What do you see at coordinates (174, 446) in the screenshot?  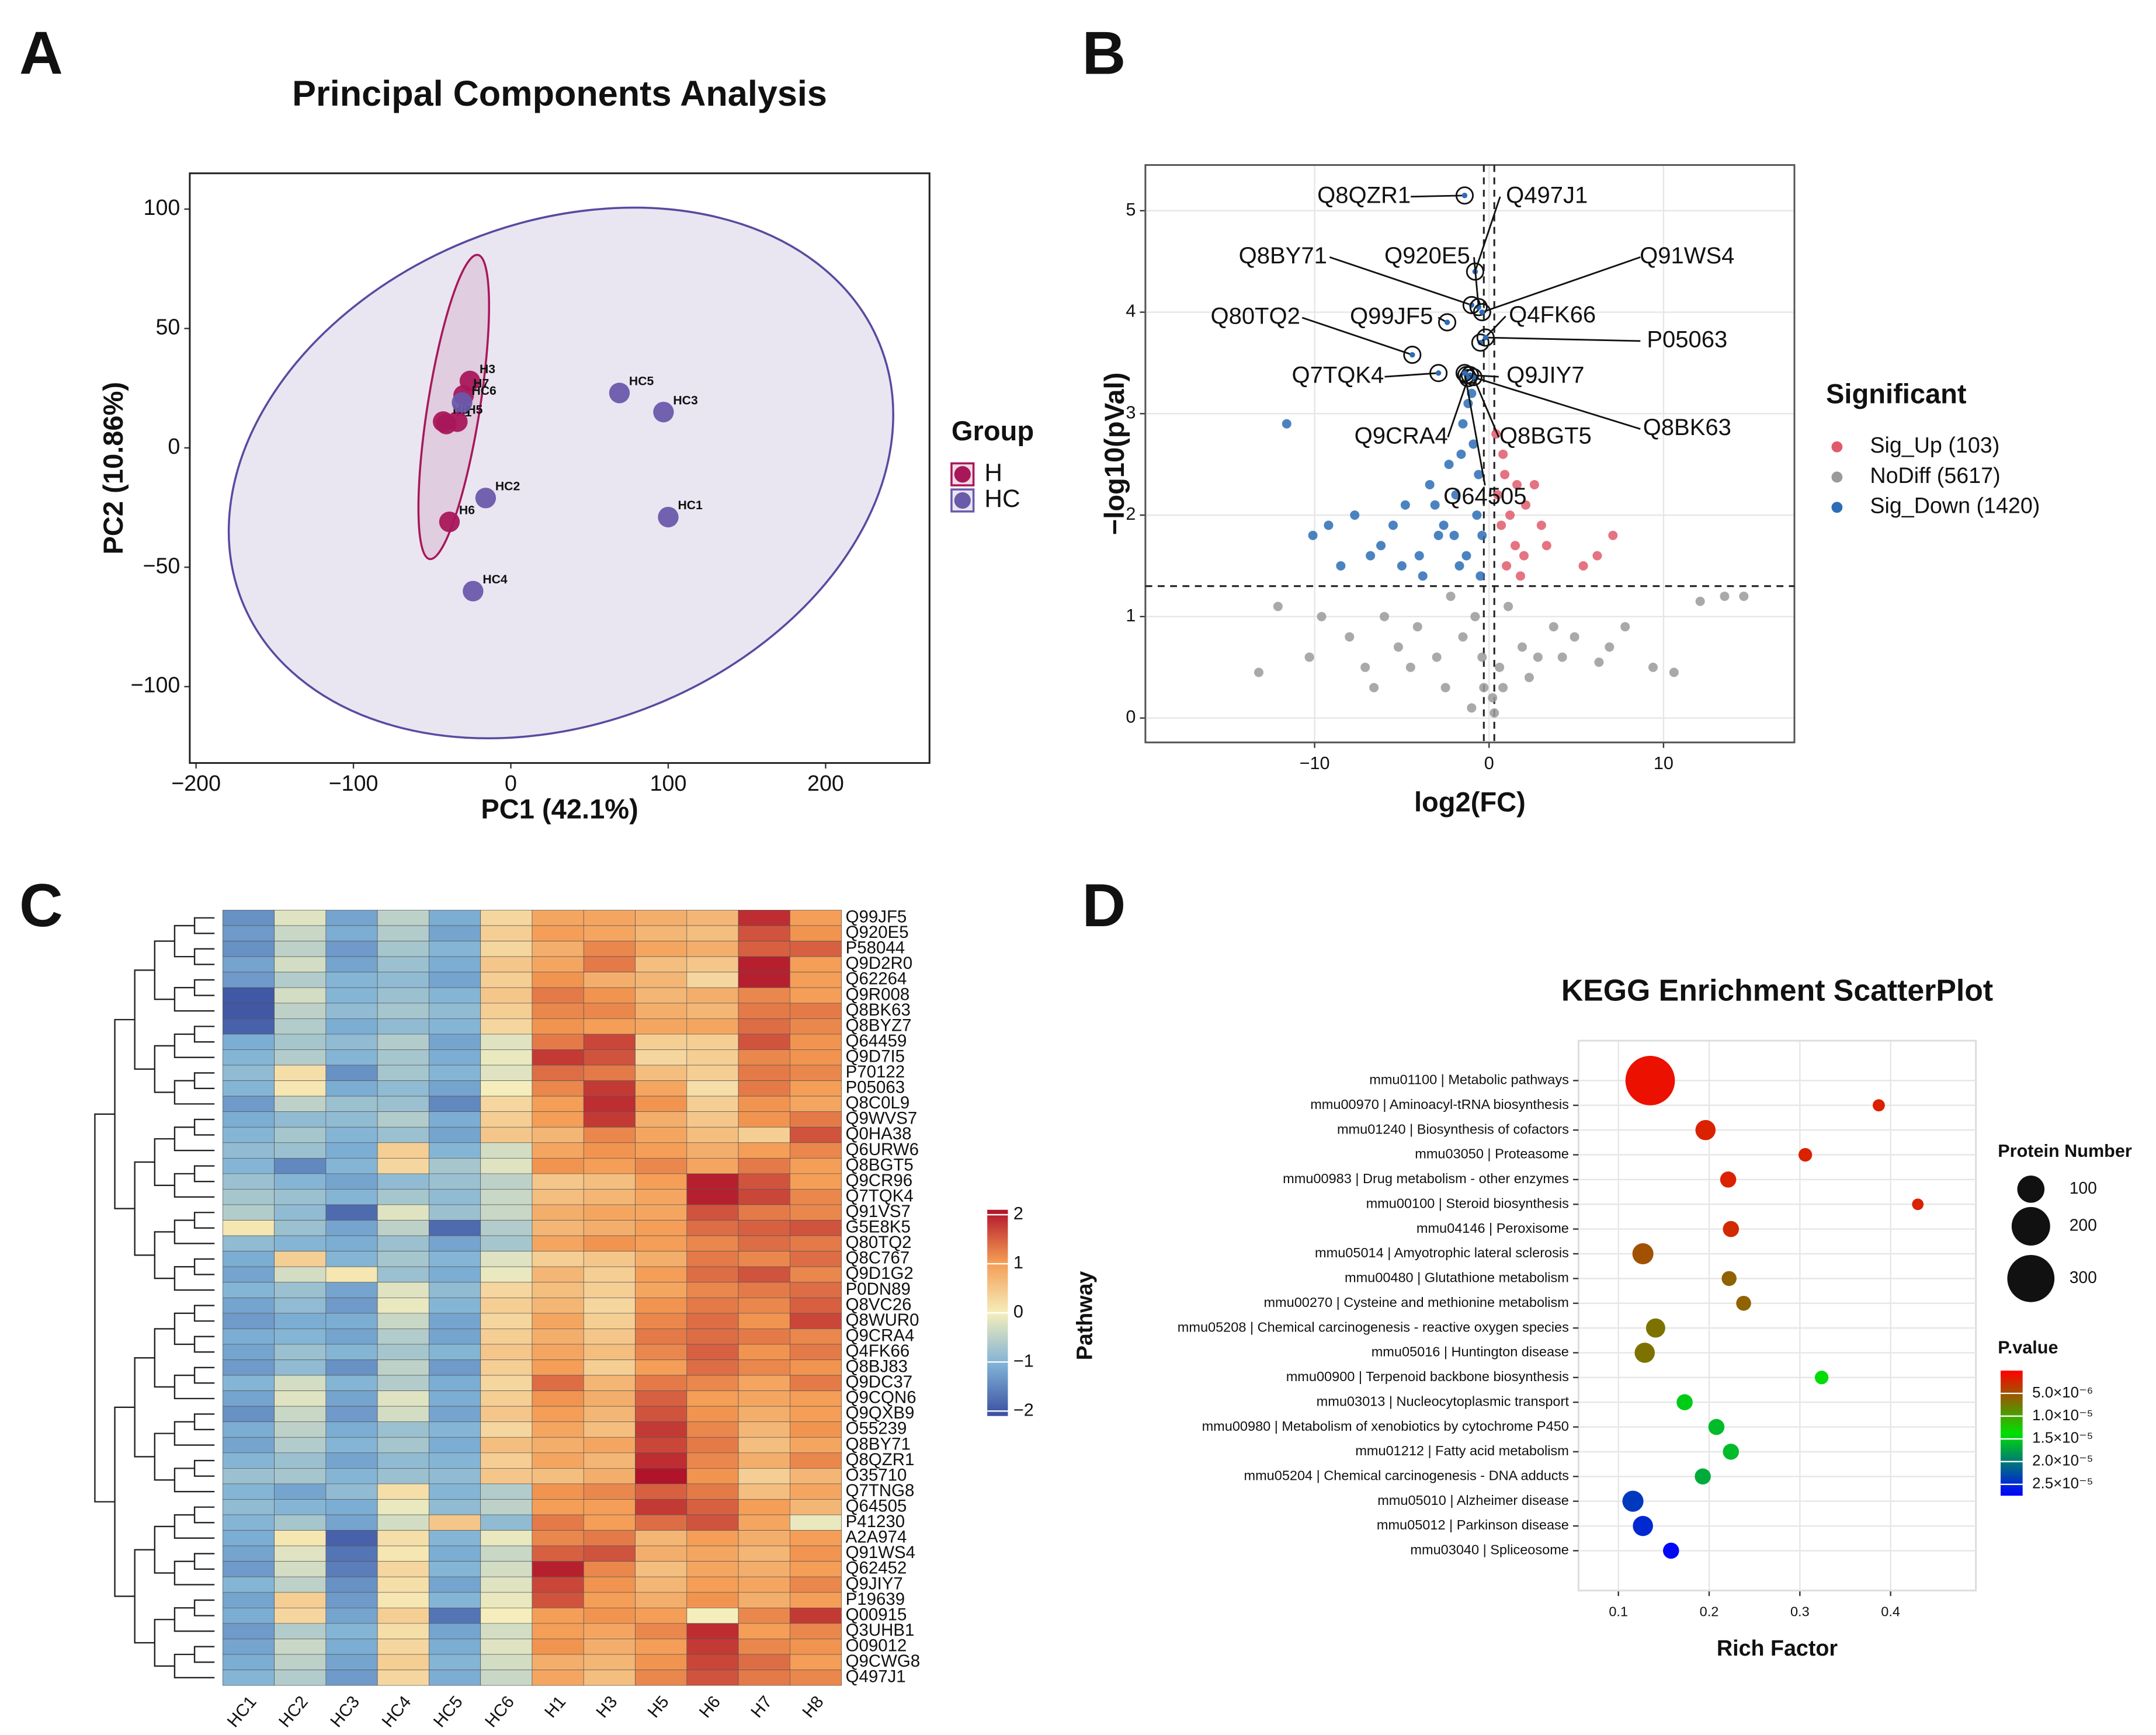 I see `y-tick-label: 0` at bounding box center [174, 446].